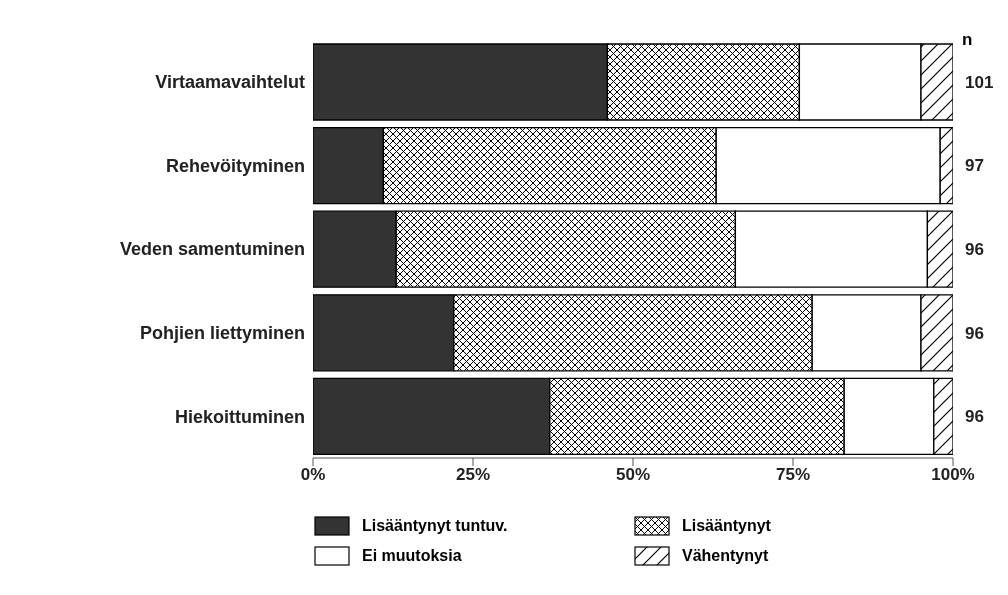 The image size is (1008, 595). What do you see at coordinates (212, 249) in the screenshot?
I see `y-tick-label: Veden samentuminen` at bounding box center [212, 249].